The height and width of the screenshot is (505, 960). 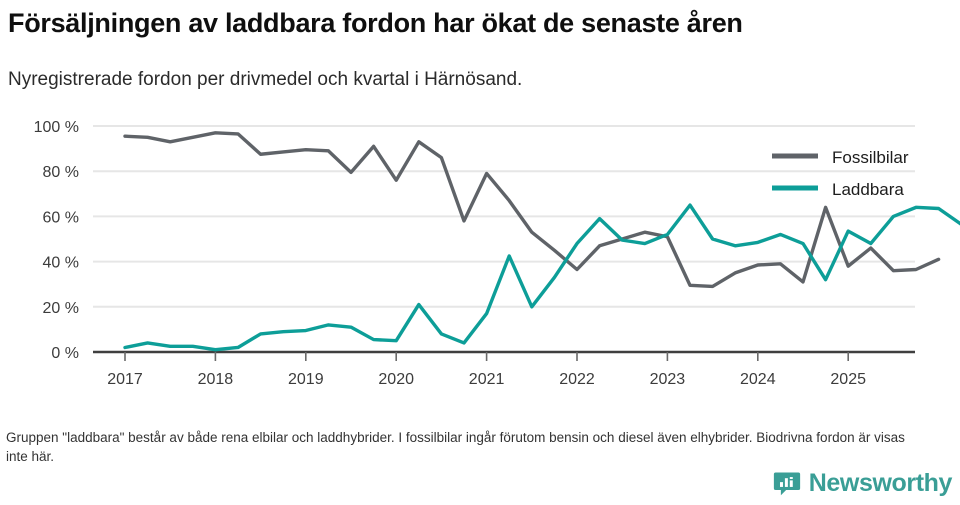 I want to click on y-tick-label: 0 %, so click(x=65, y=353).